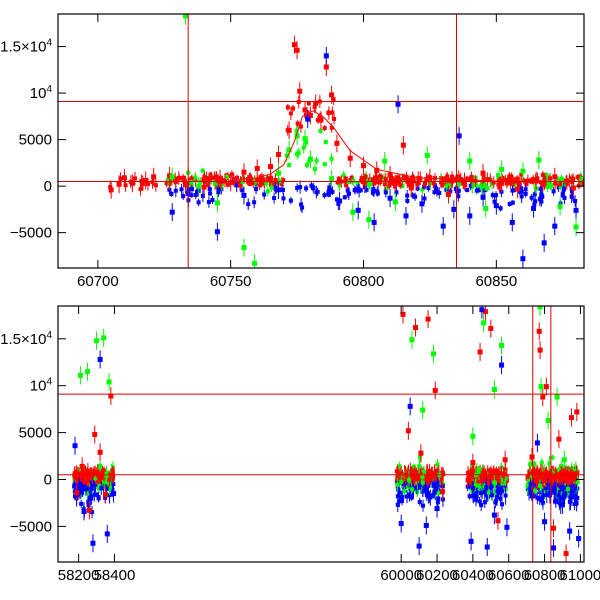  What do you see at coordinates (31, 526) in the screenshot?
I see `y-tick-label: −5000` at bounding box center [31, 526].